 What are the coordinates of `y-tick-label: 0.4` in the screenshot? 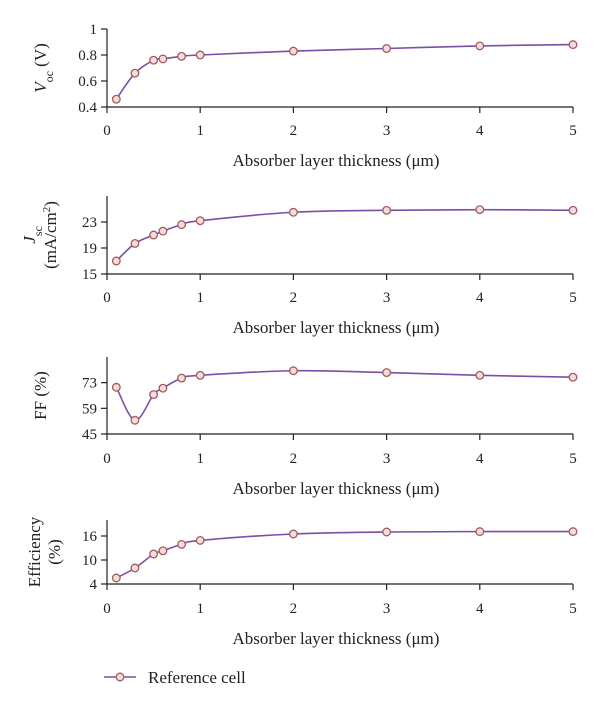 It's located at (87, 108).